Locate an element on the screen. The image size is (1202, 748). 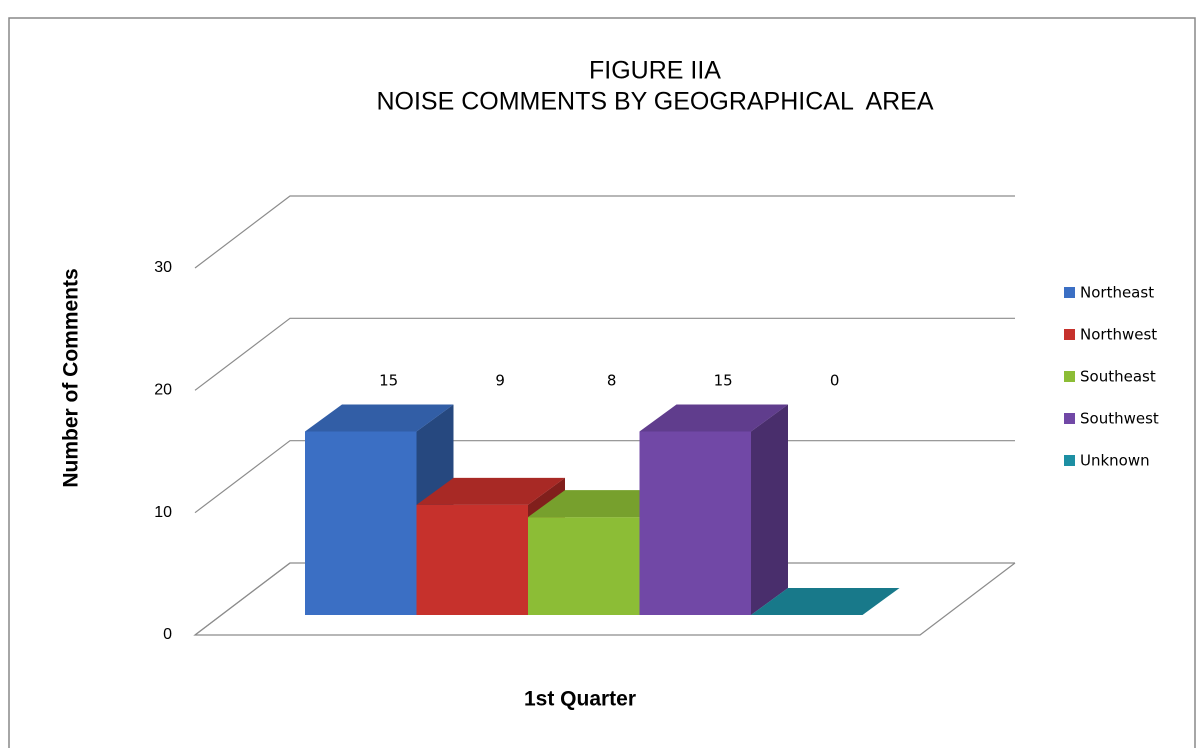
data-label: 0 is located at coordinates (835, 381).